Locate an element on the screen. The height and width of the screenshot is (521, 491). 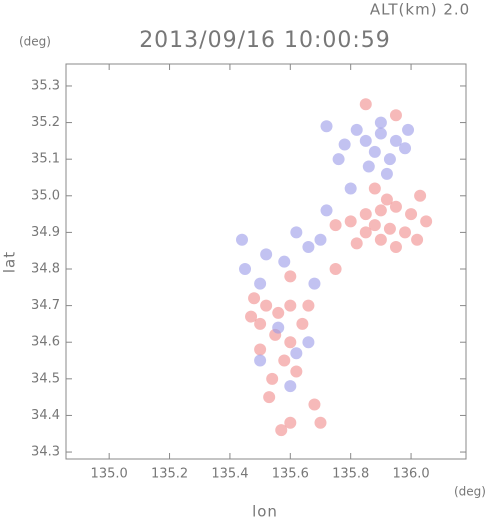
x-axis-label: lon is located at coordinates (265, 512).